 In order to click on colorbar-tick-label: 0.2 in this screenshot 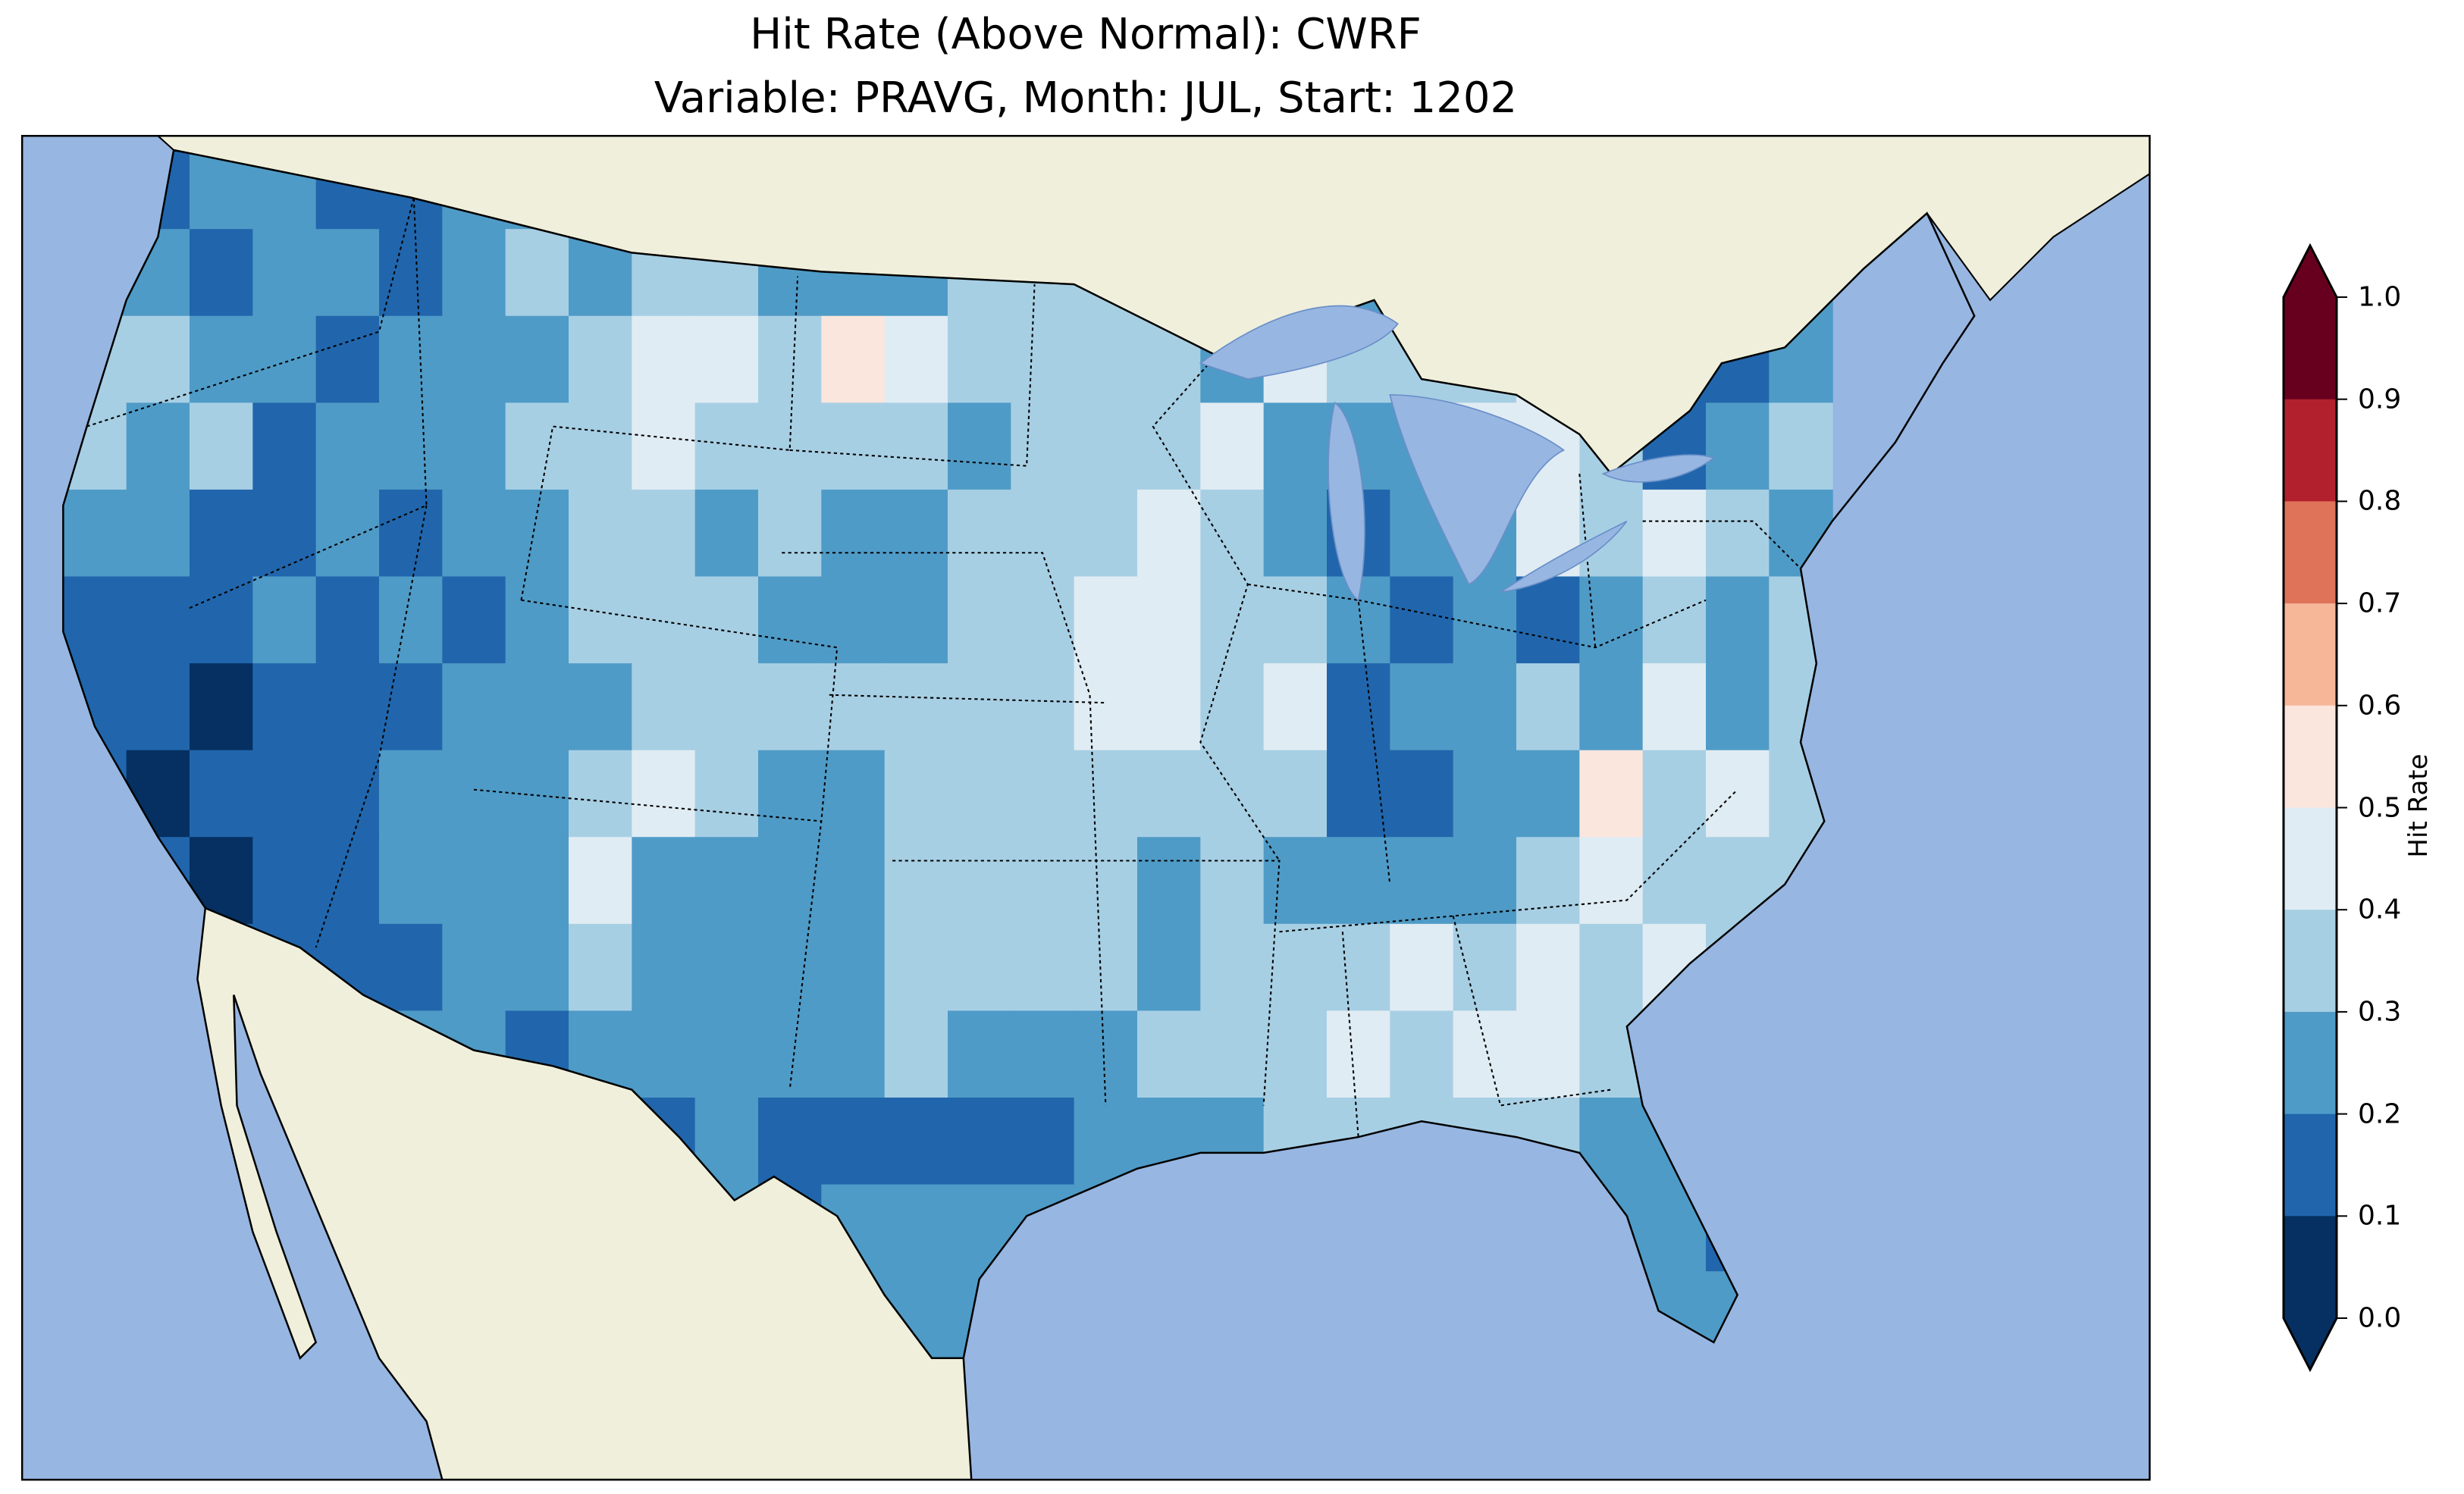, I will do `click(2380, 1114)`.